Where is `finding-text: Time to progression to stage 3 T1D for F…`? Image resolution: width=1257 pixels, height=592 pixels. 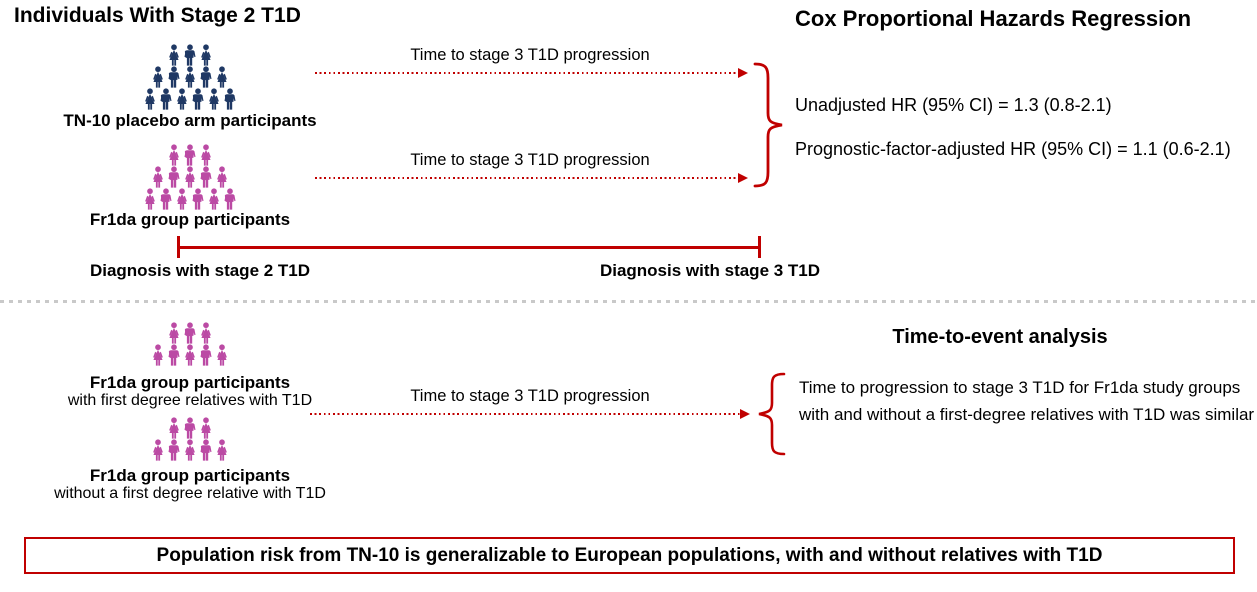 finding-text: Time to progression to stage 3 T1D for F… is located at coordinates (1027, 401).